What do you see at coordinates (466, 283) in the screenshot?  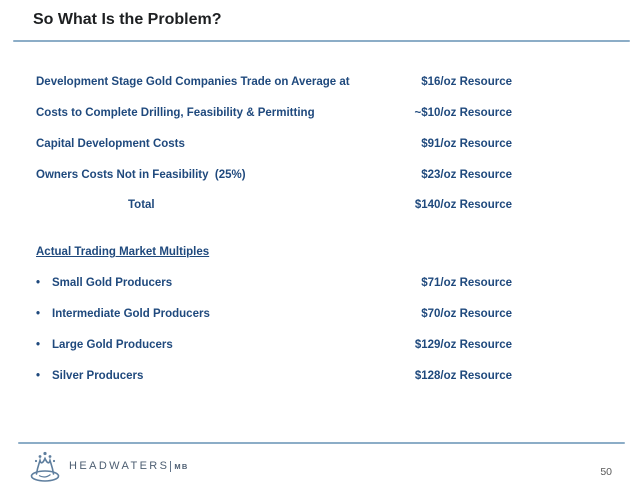 I see `bullet-value: $71/oz Resource` at bounding box center [466, 283].